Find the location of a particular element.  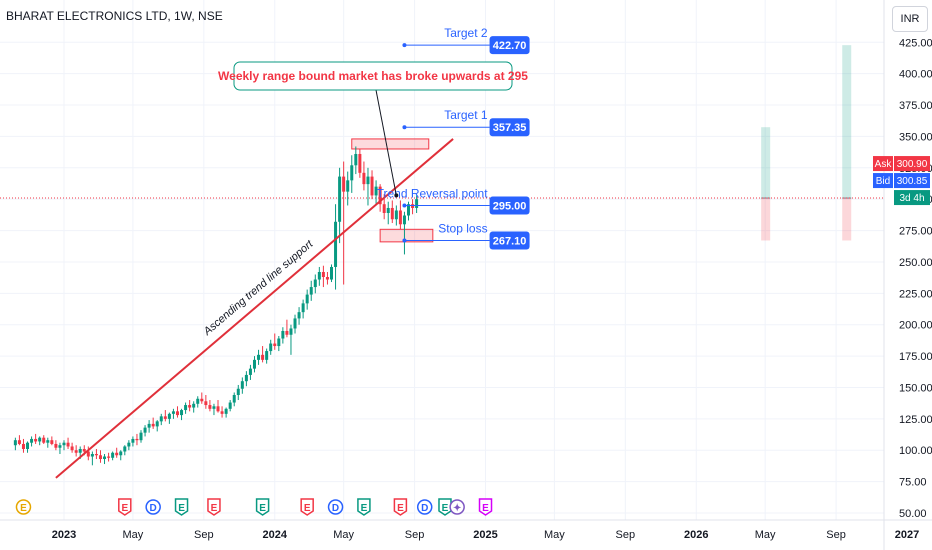

level-value: 422.70 is located at coordinates (510, 46).